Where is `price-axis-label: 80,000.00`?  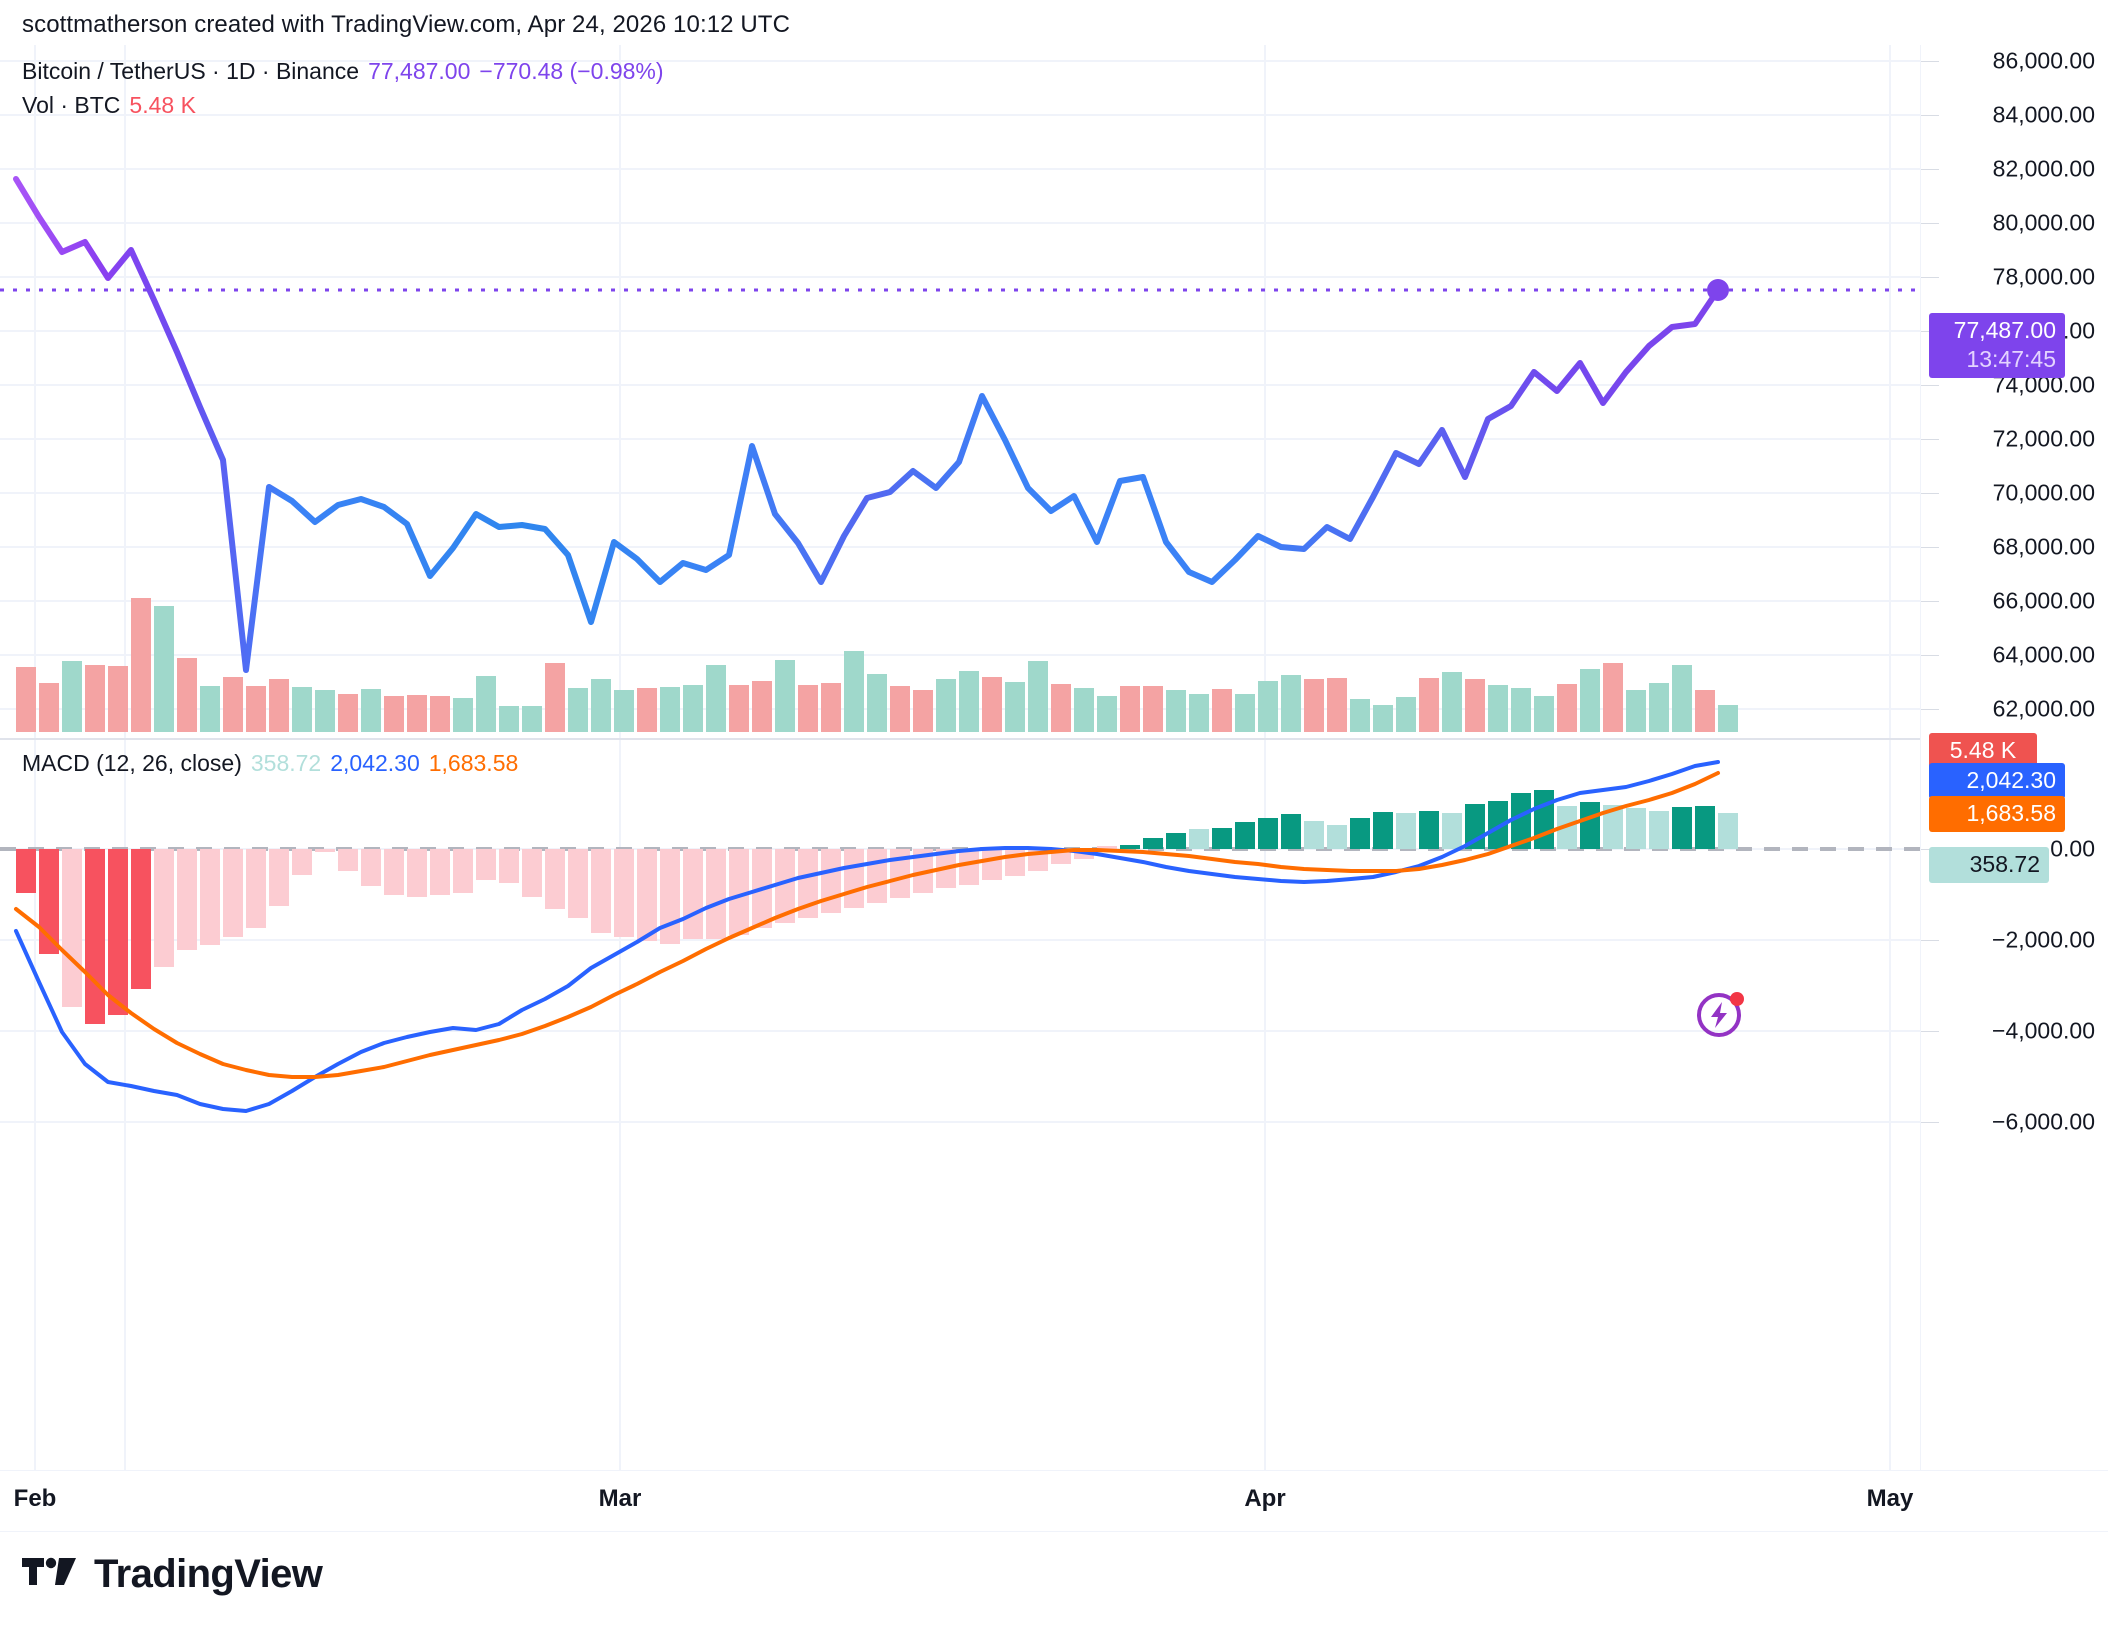
price-axis-label: 80,000.00 is located at coordinates (2043, 222).